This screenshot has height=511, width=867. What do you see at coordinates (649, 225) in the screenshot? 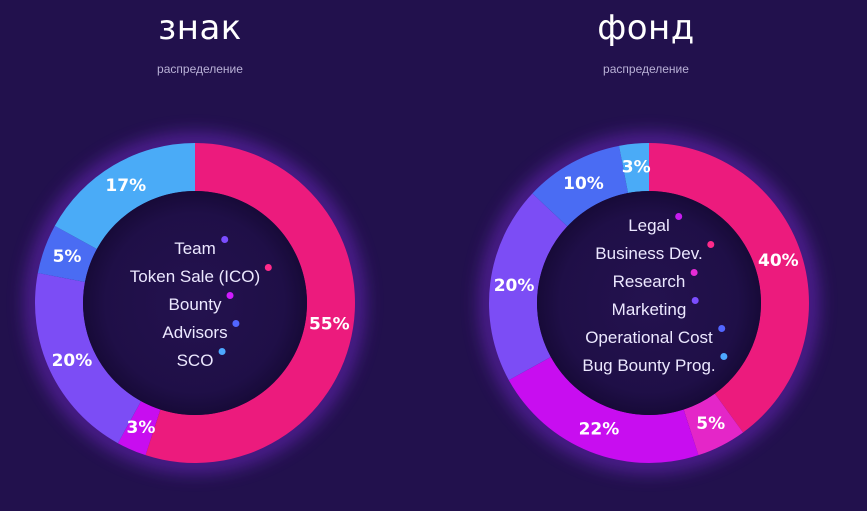
I see `legend-label: Legal` at bounding box center [649, 225].